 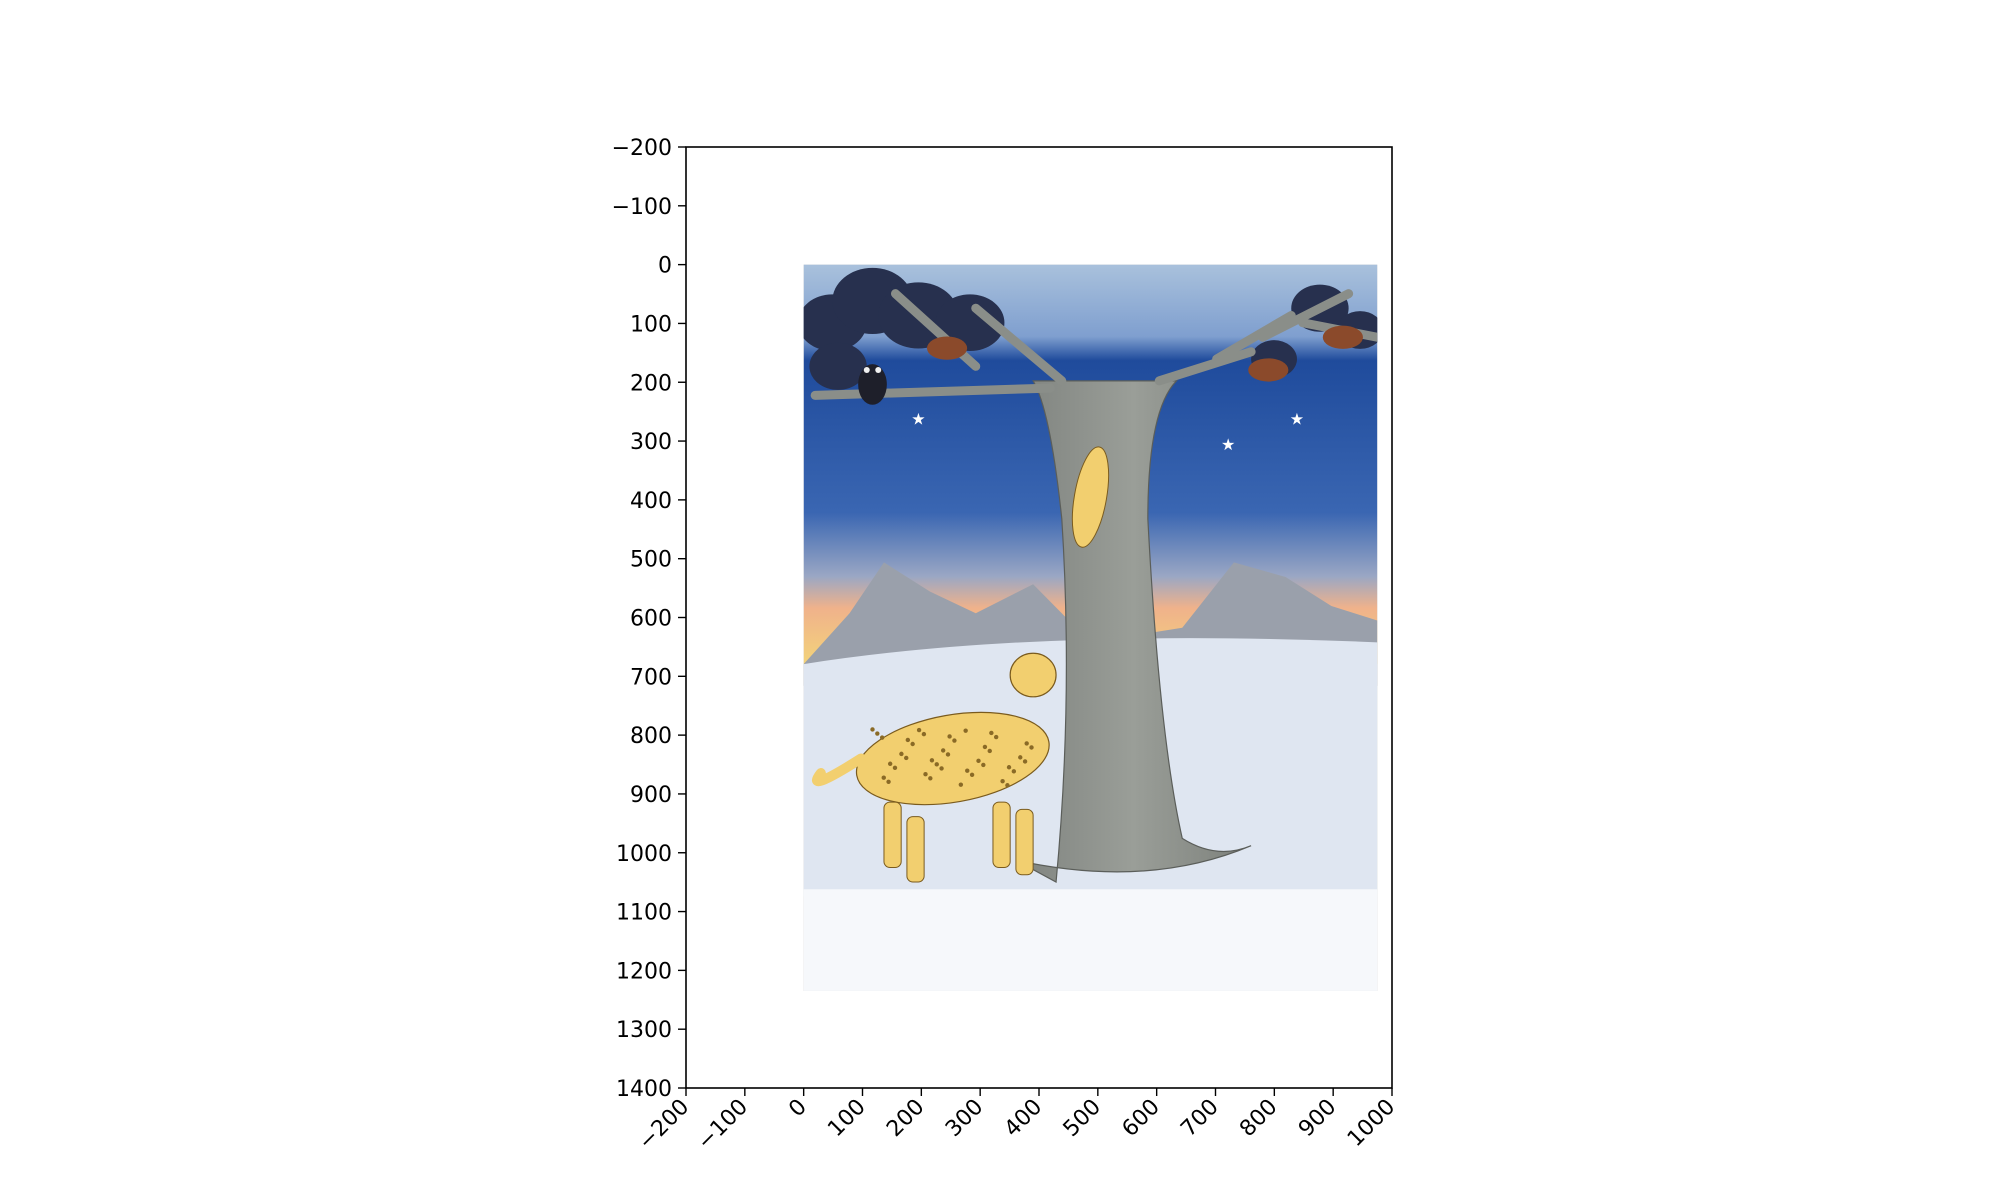 What do you see at coordinates (1090, 497) in the screenshot?
I see `climbing-leopard-cub` at bounding box center [1090, 497].